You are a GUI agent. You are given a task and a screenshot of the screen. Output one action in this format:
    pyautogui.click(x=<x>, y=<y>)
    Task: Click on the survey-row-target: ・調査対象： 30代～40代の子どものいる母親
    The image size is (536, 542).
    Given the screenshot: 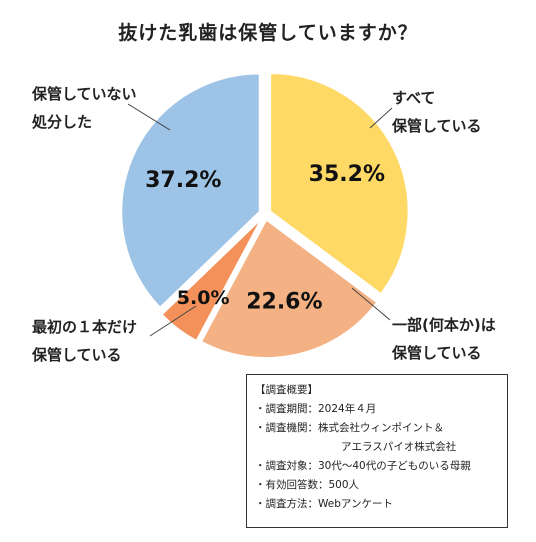 What is the action you would take?
    pyautogui.click(x=377, y=466)
    